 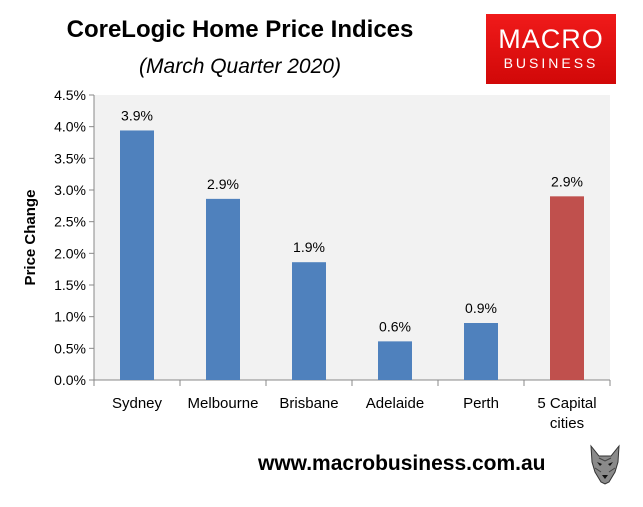 What do you see at coordinates (395, 403) in the screenshot?
I see `x-tick-label: Adelaide` at bounding box center [395, 403].